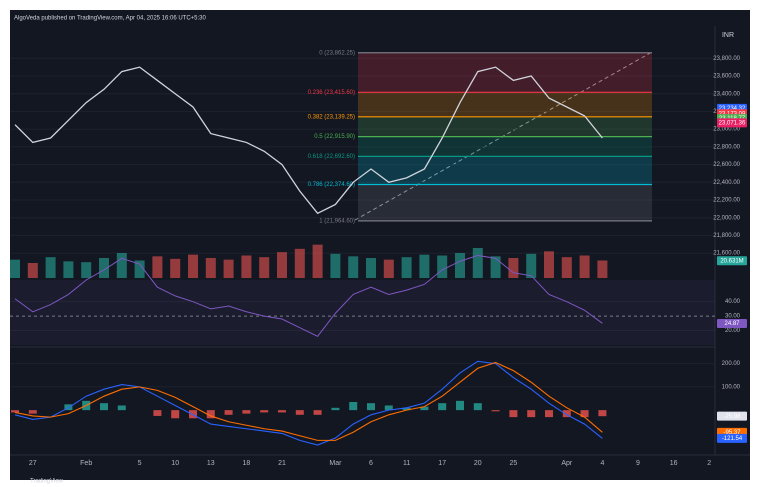  Describe the element at coordinates (732, 417) in the screenshot. I see `price-badge-label: -25.98` at that location.